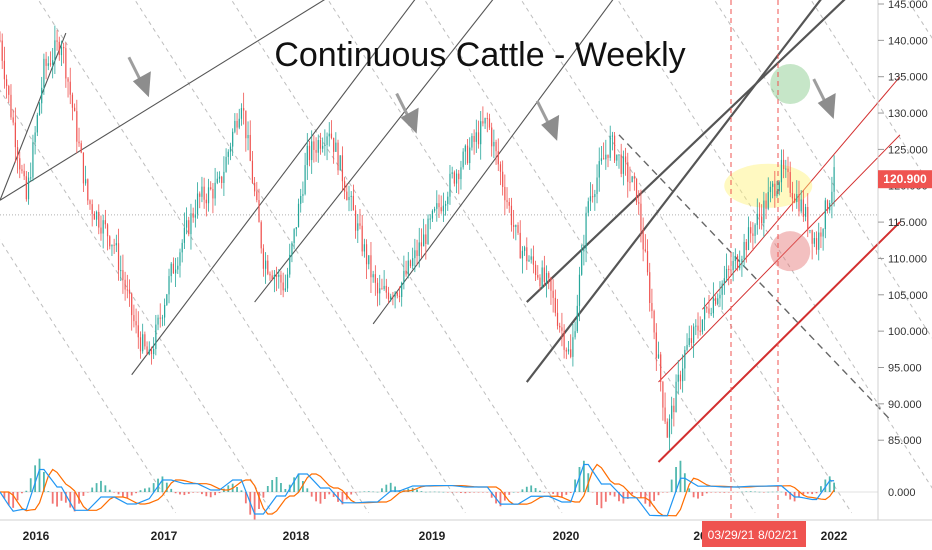 This screenshot has width=932, height=550. What do you see at coordinates (908, 296) in the screenshot?
I see `y-tick-label-8: 105.000` at bounding box center [908, 296].